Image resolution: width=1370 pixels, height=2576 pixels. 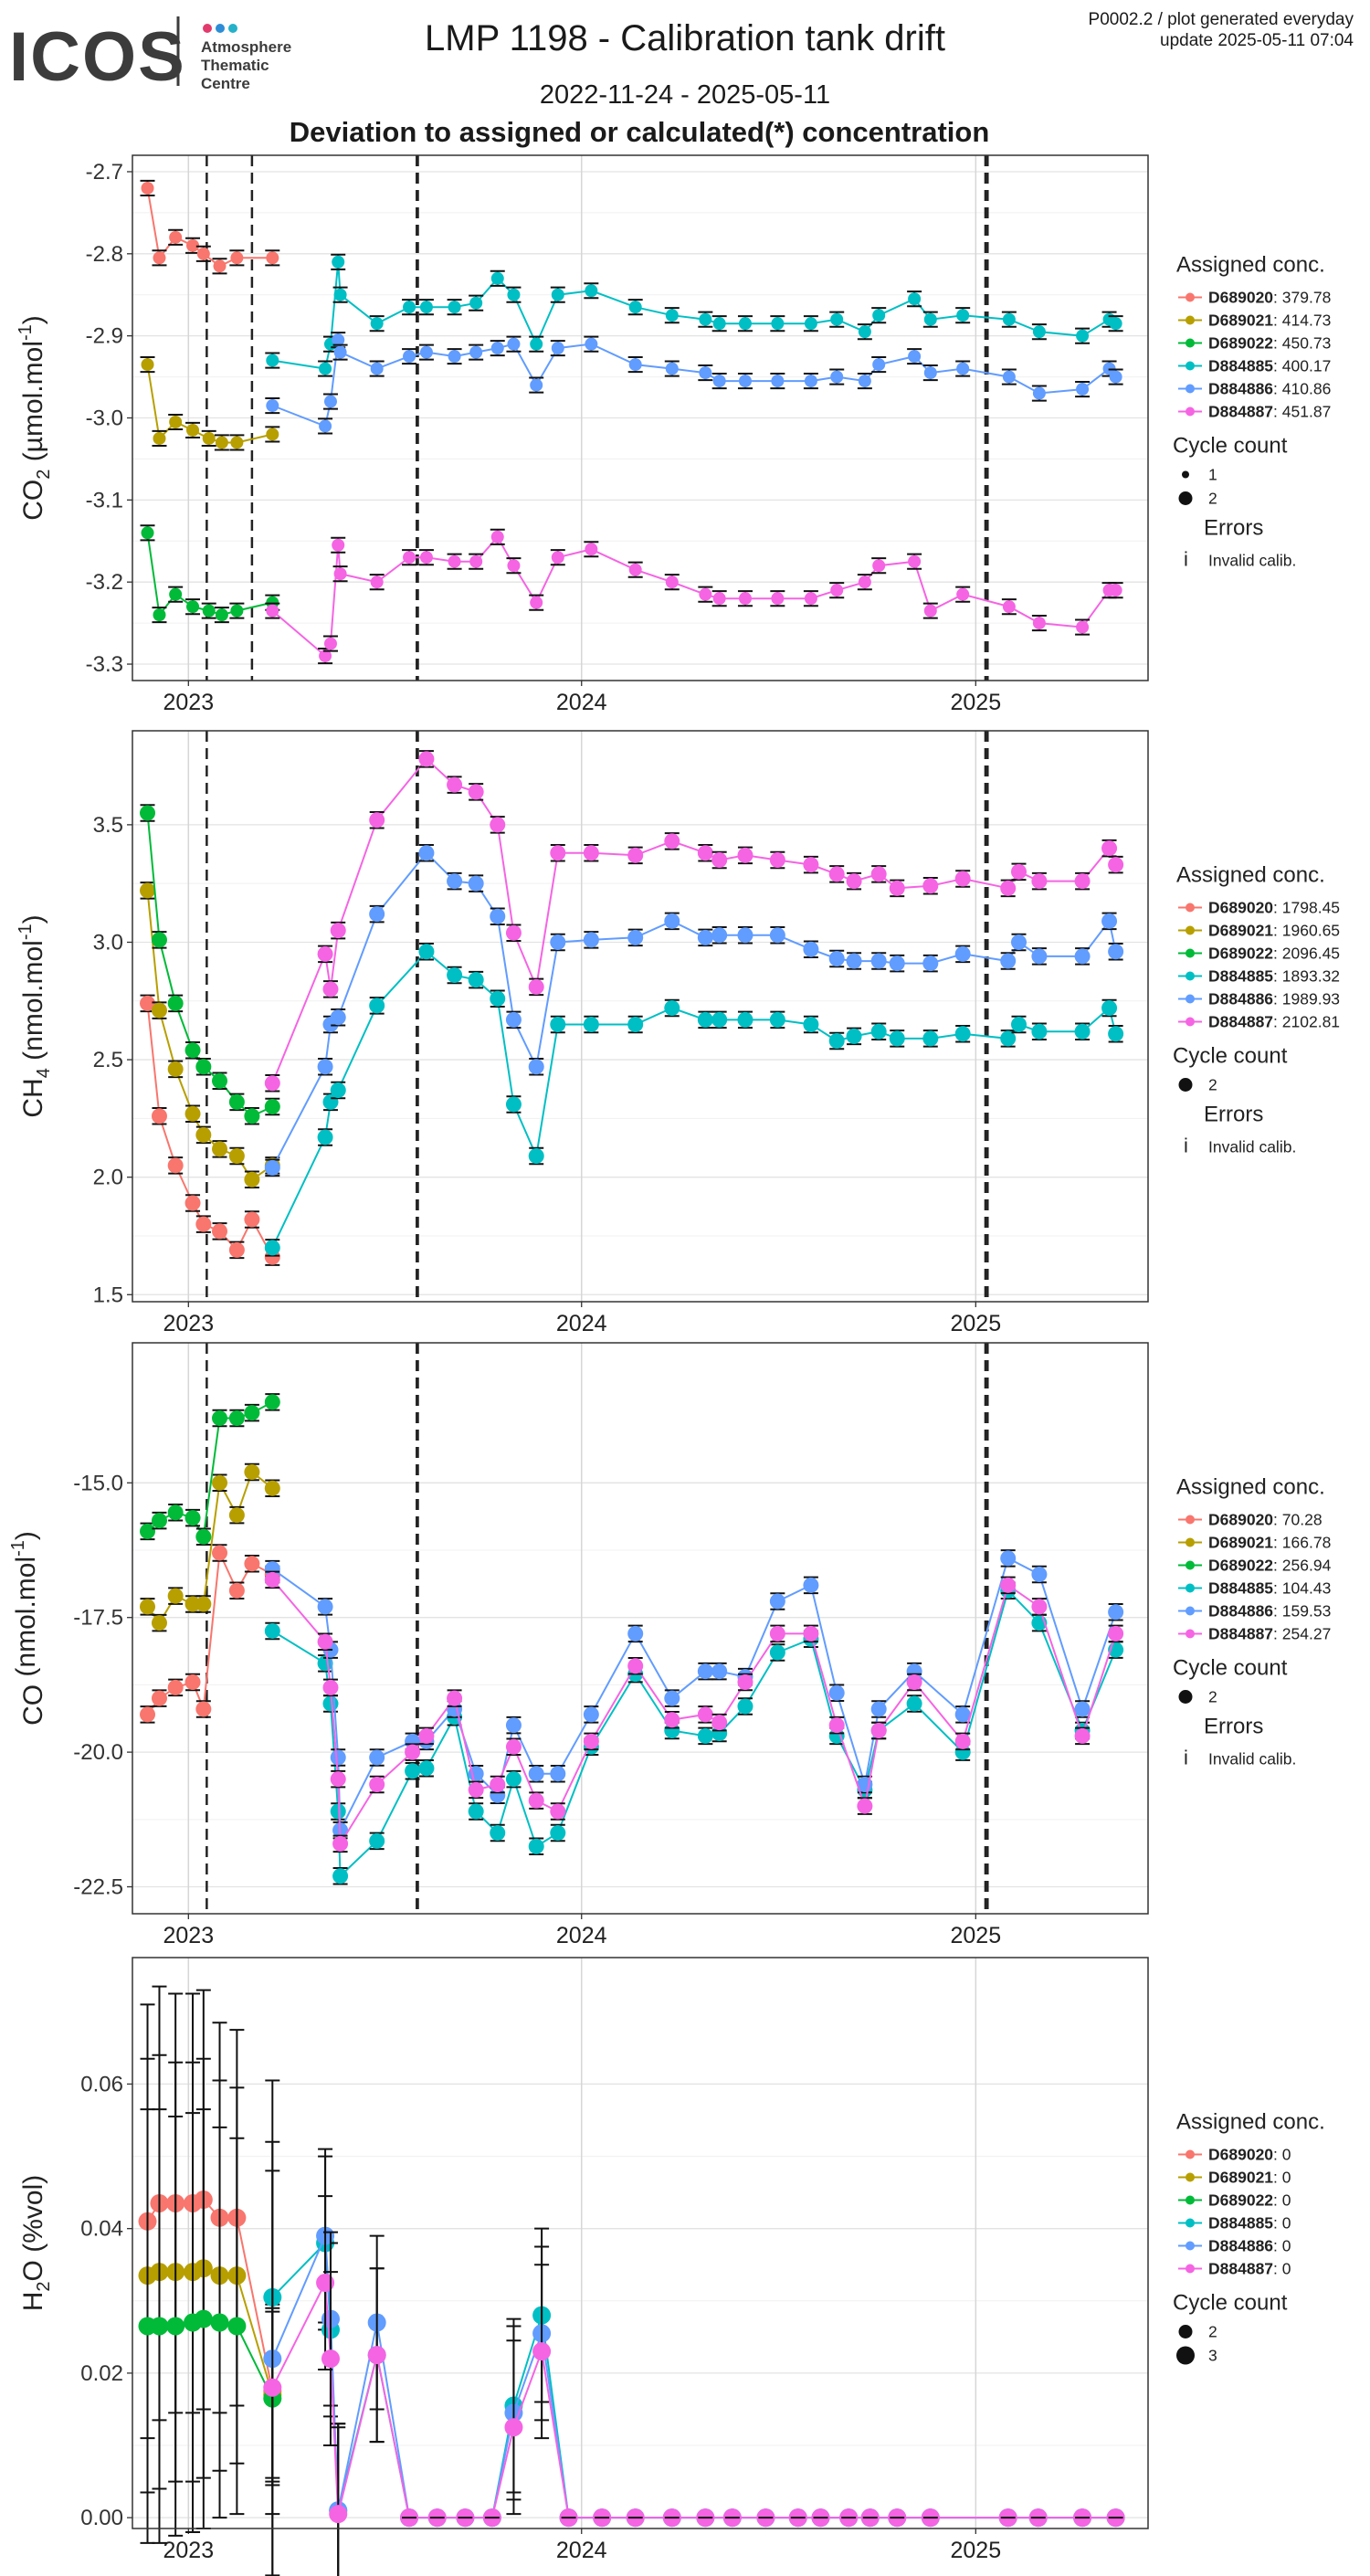 I want to click on y-tick-label: 0.00, so click(x=101, y=2518).